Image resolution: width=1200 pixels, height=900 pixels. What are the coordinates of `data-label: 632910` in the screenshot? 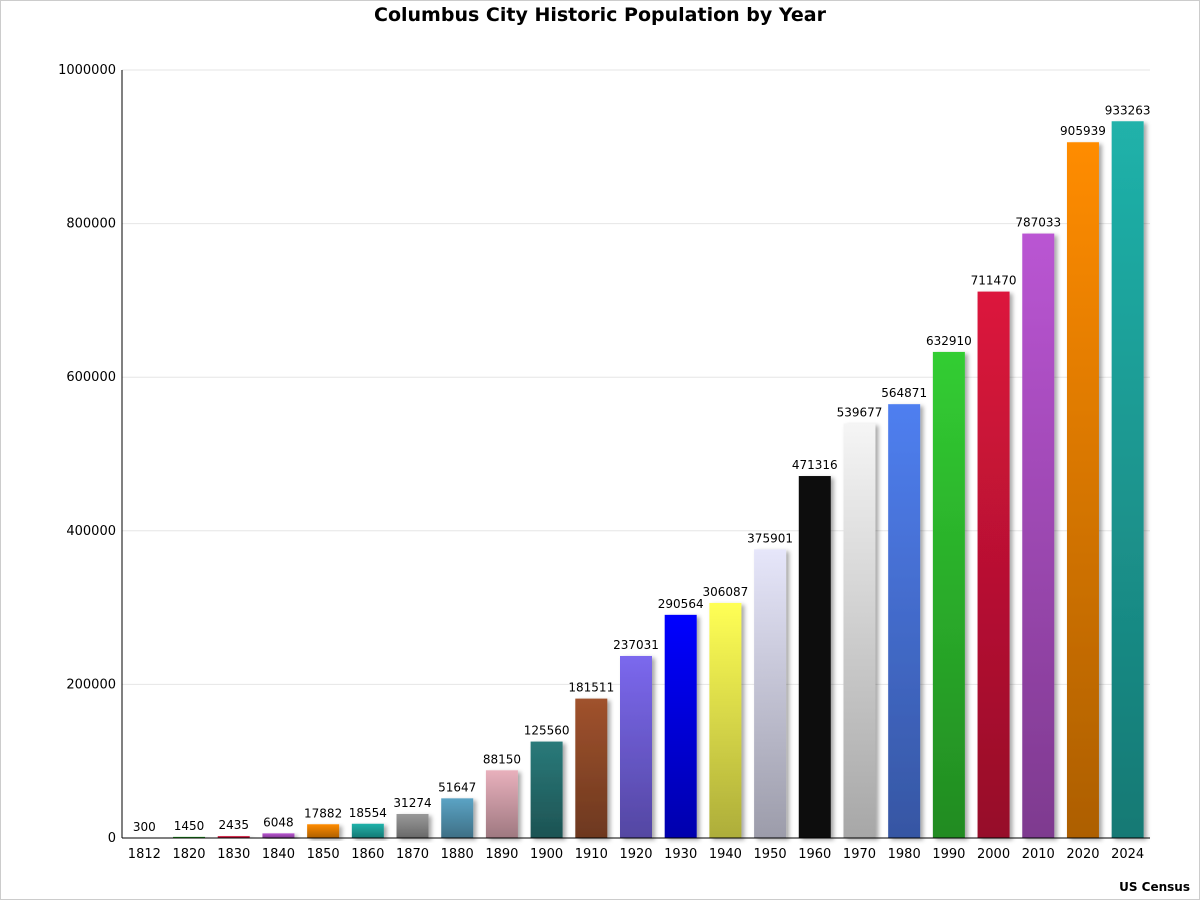 It's located at (949, 341).